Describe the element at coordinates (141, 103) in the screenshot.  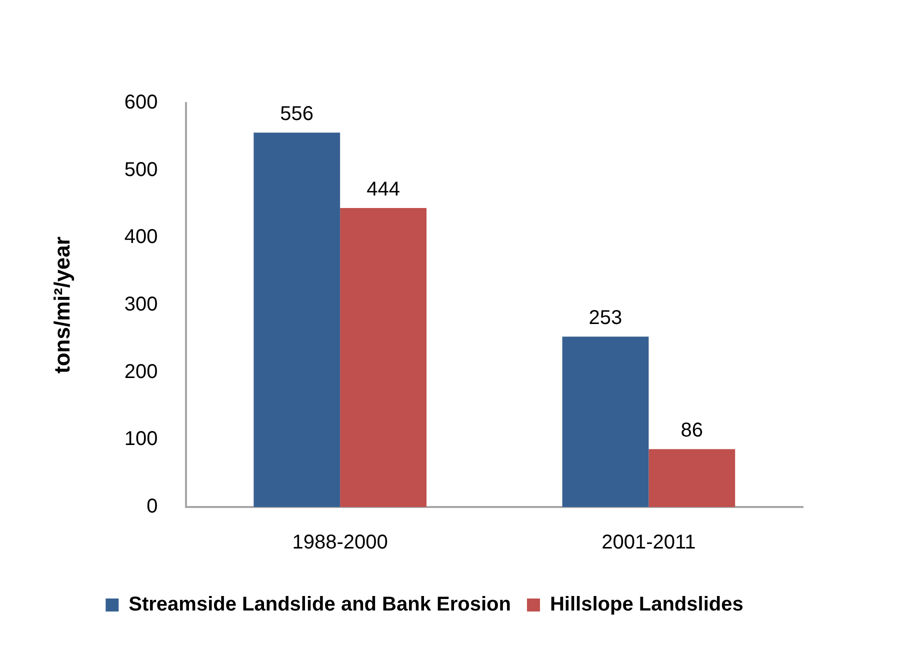
I see `y-tick-label: 600` at that location.